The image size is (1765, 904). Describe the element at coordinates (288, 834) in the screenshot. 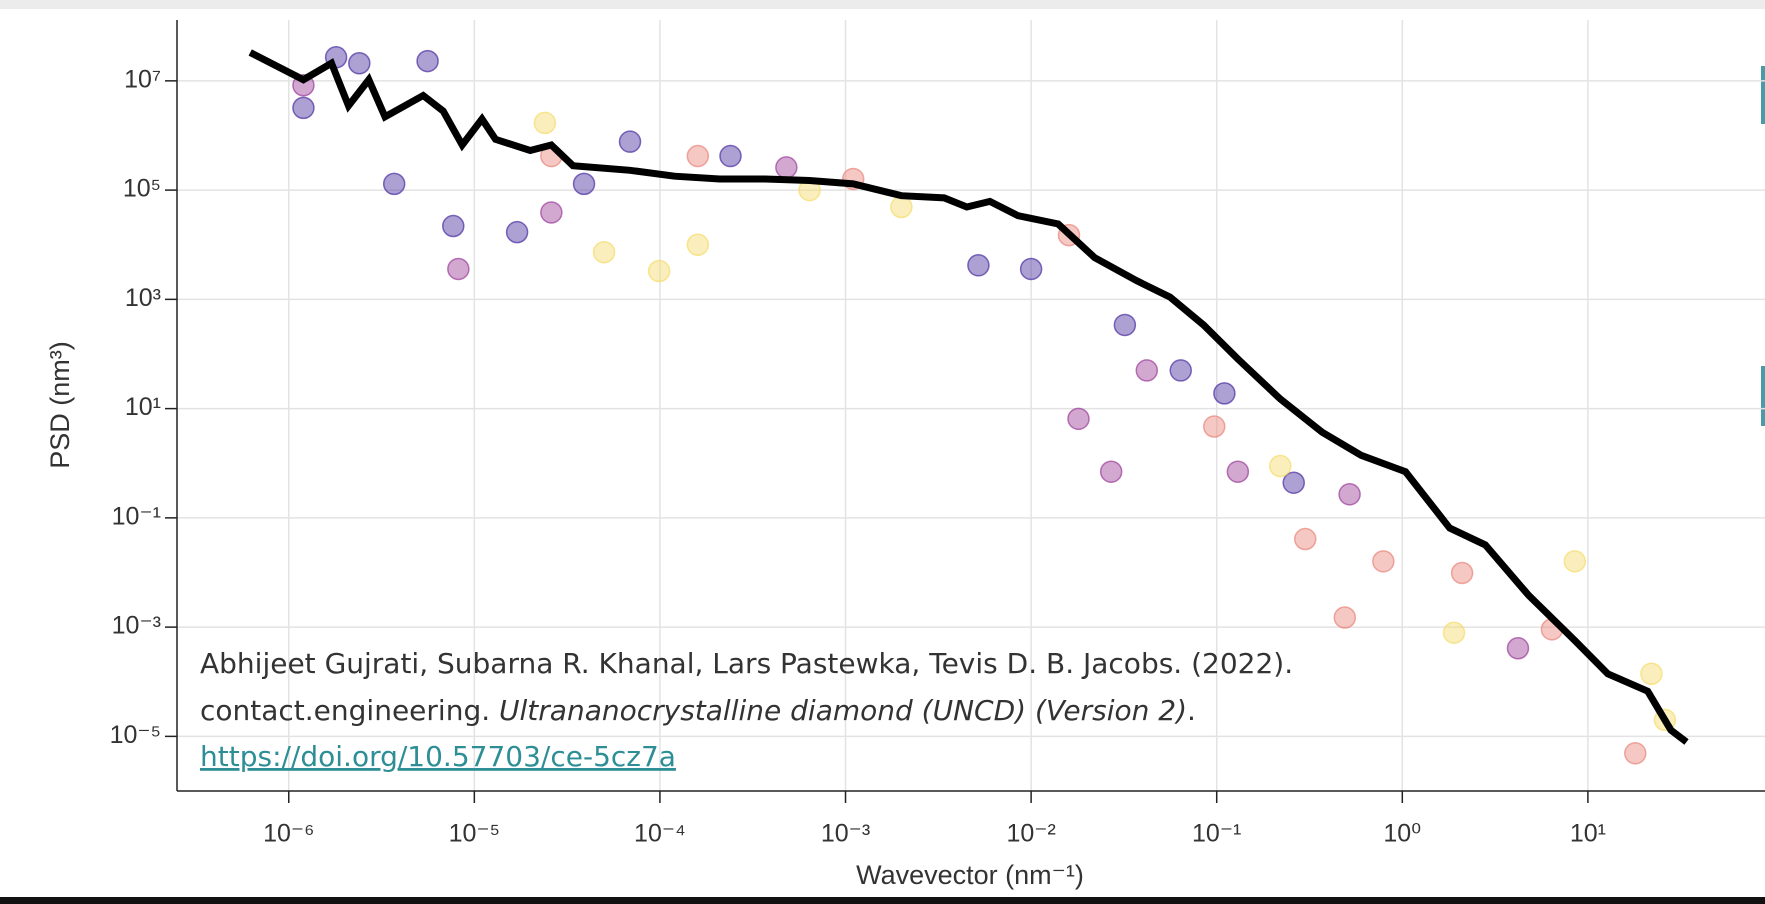

I see `x-tick-label: 10⁻⁶` at that location.